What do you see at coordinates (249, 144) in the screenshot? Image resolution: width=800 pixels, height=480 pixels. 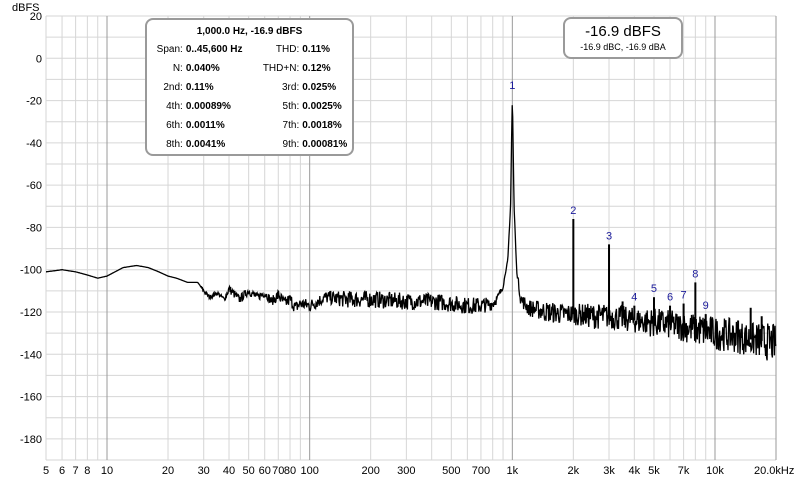 I see `stats-row: 8th: 0.0041% 9th: 0.00081%` at bounding box center [249, 144].